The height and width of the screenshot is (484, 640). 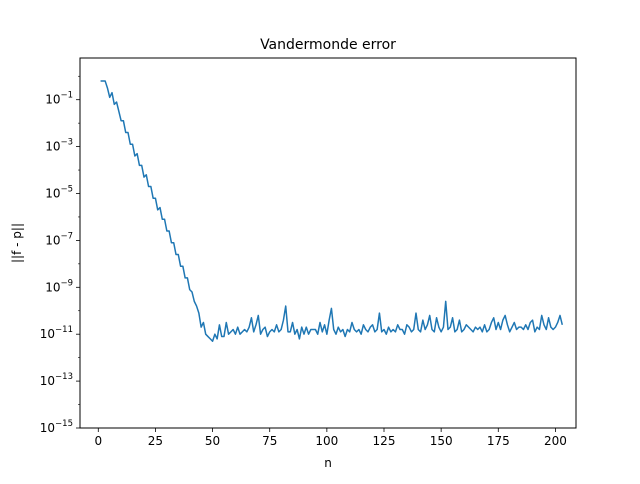 I want to click on y-tick-label: 10⁻⁵, so click(x=59, y=192).